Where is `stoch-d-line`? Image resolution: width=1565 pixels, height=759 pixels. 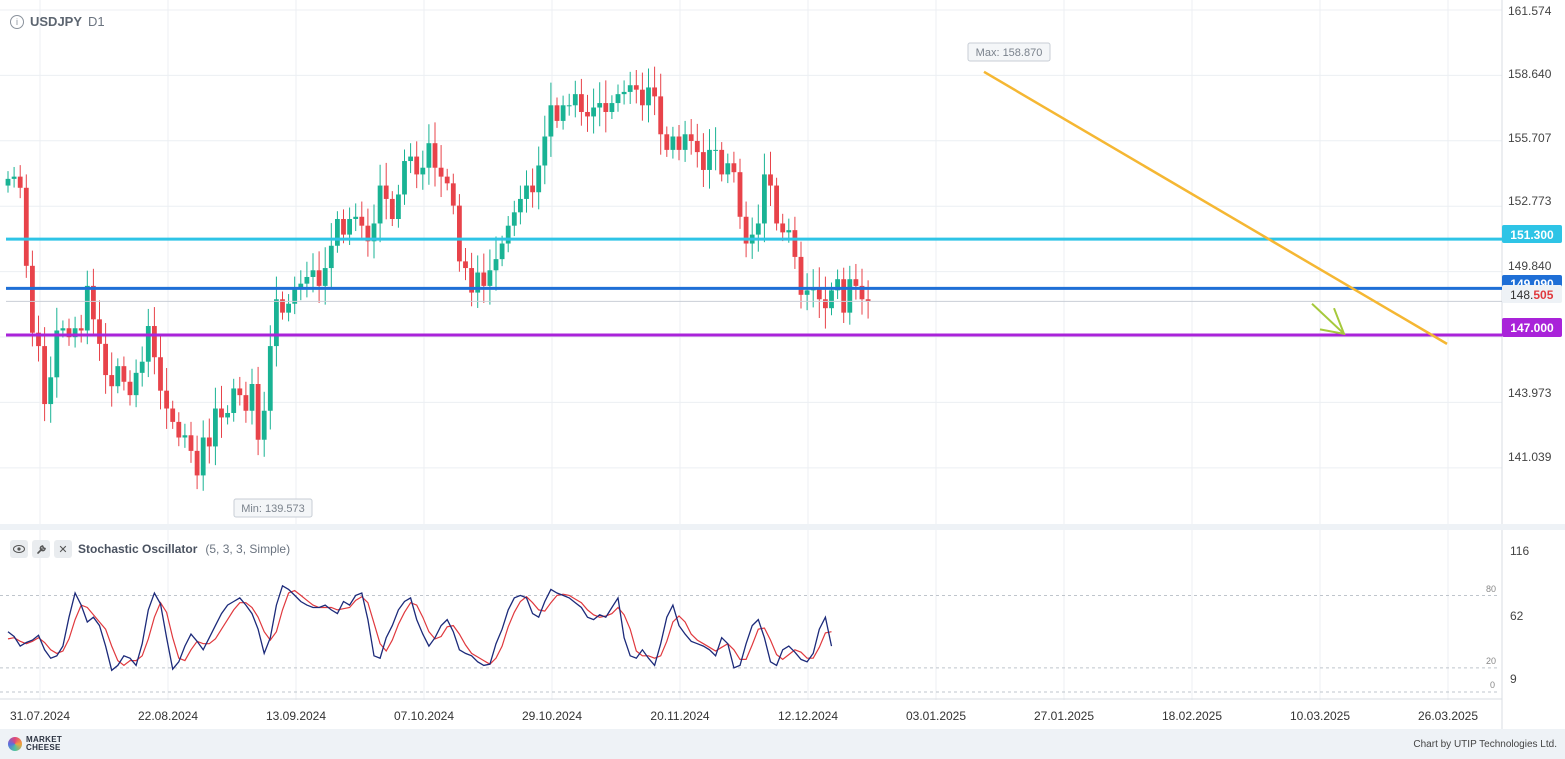 stoch-d-line is located at coordinates (419, 628).